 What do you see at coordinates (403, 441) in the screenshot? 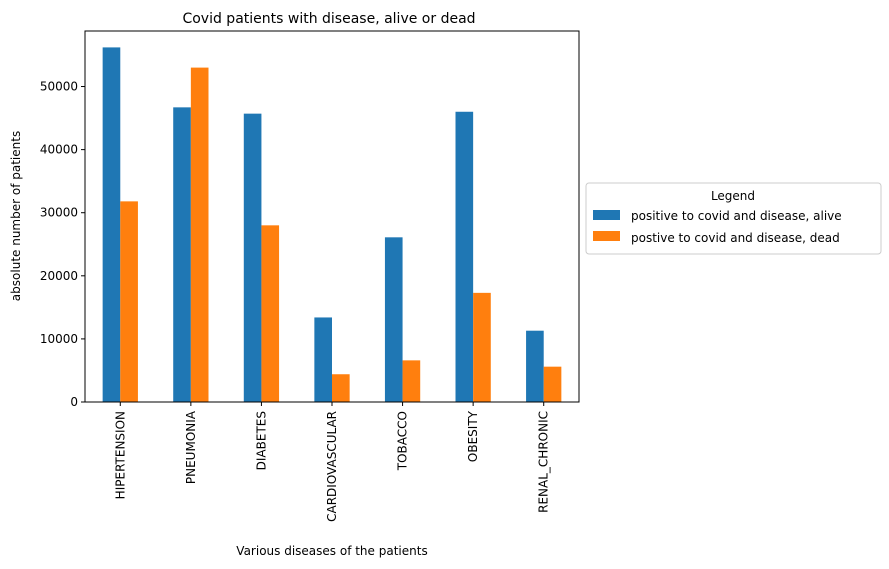
I see `x-tick-label-tobacco: TOBACCO` at bounding box center [403, 441].